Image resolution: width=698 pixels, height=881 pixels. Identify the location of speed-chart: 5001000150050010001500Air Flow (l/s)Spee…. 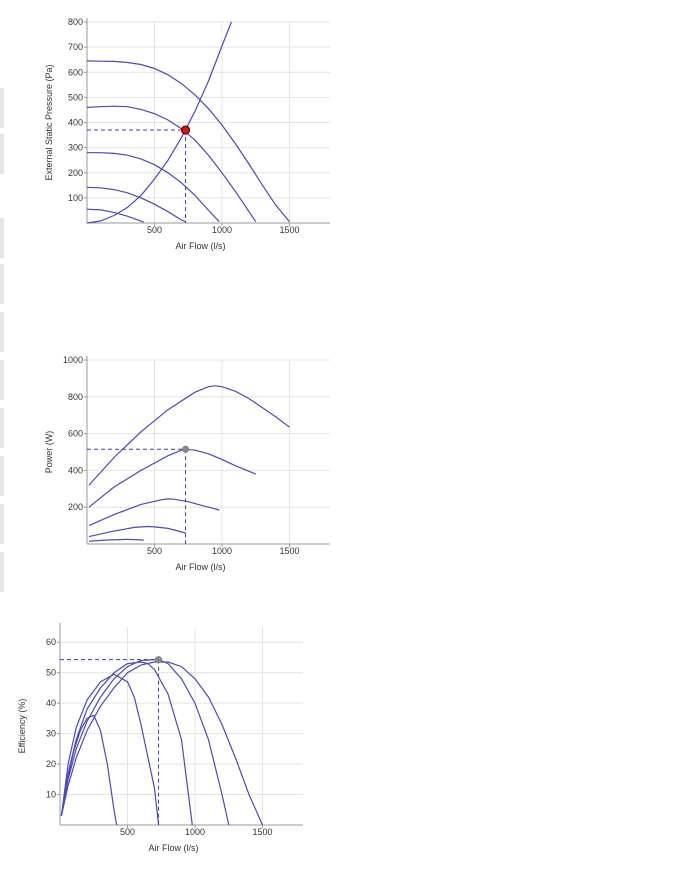
(523, 460).